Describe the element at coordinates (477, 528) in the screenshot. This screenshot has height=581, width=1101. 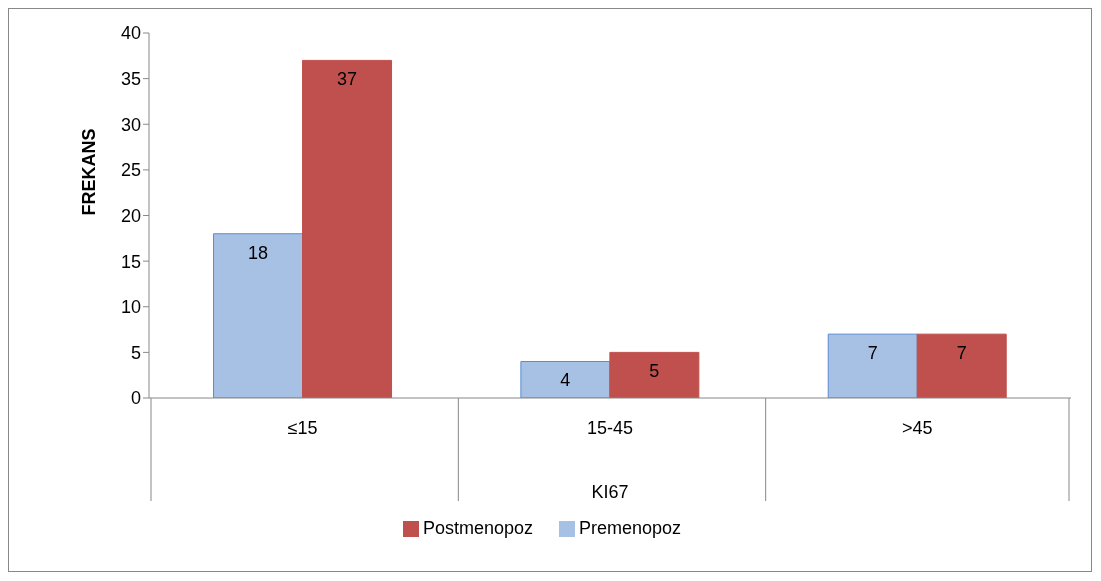
I see `legend-label: Postmenopoz` at that location.